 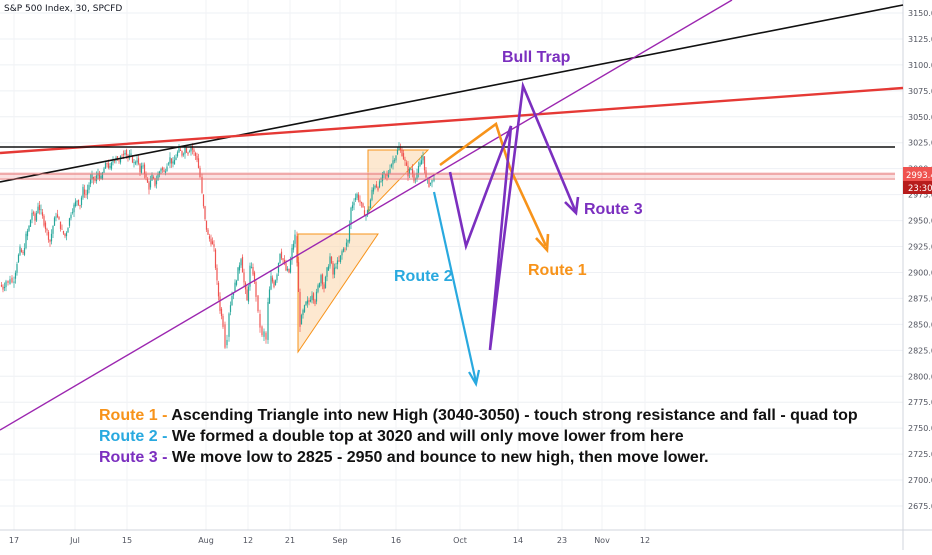 I want to click on x-tick-label: Sep, so click(x=339, y=540).